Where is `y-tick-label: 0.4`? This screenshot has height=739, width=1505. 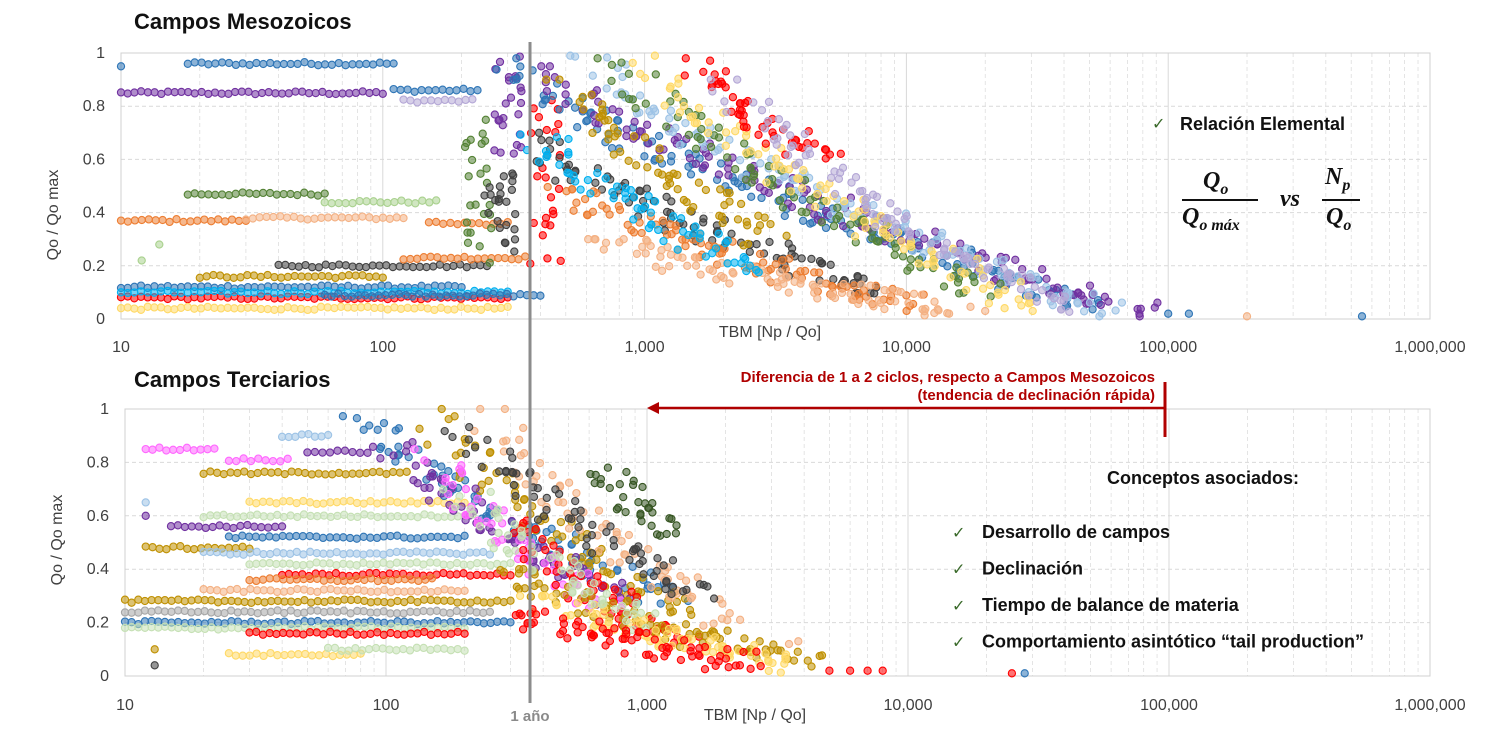 y-tick-label: 0.4 is located at coordinates (98, 569).